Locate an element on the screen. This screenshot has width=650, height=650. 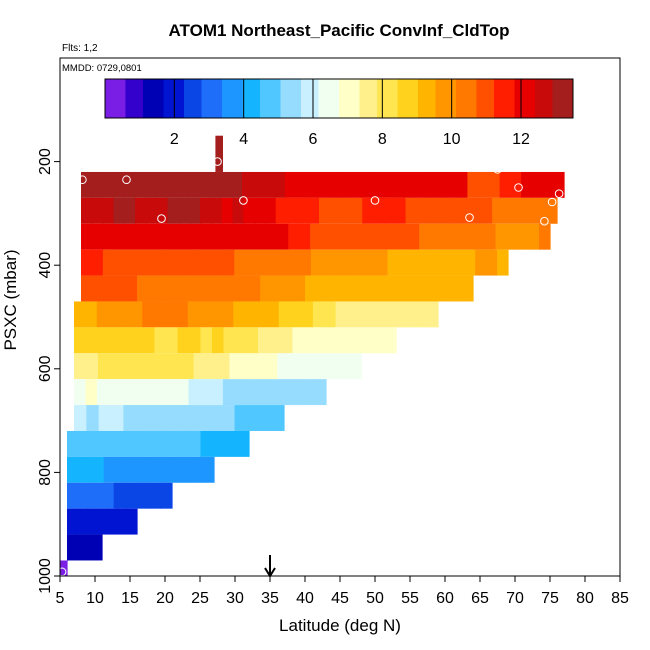
y-tick-label: 800 is located at coordinates (45, 472).